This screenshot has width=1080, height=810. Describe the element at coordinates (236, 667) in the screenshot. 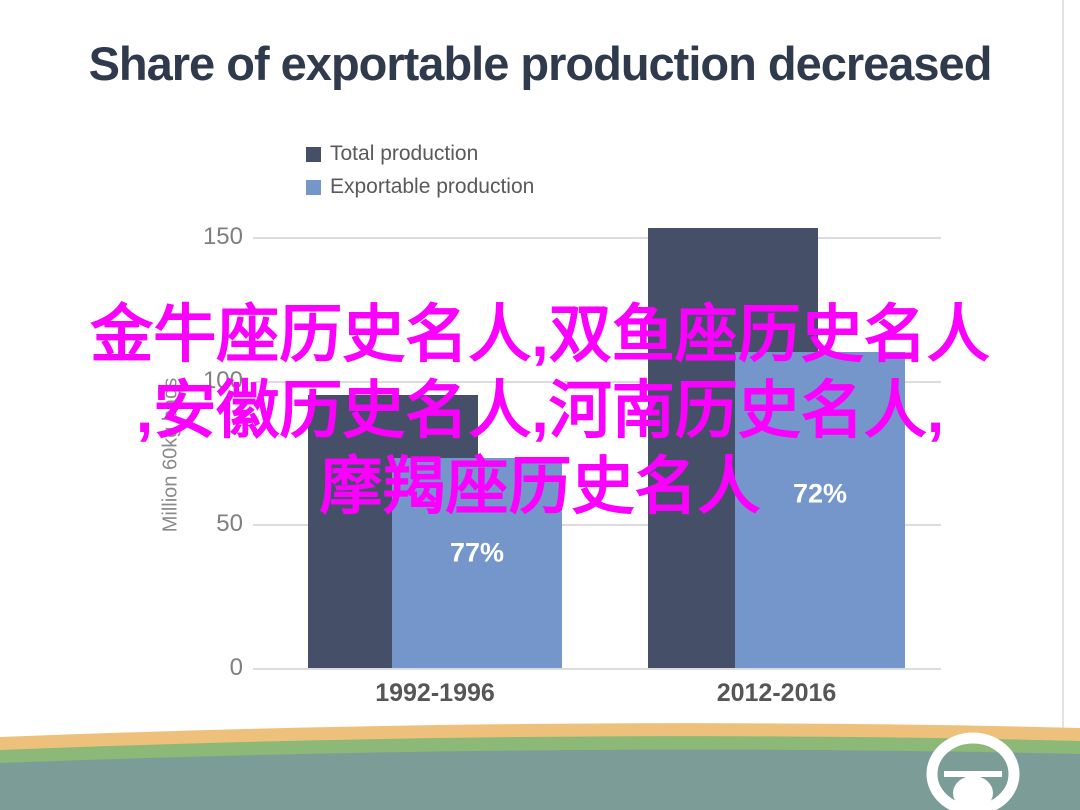

I see `y-tick-0: 0` at that location.